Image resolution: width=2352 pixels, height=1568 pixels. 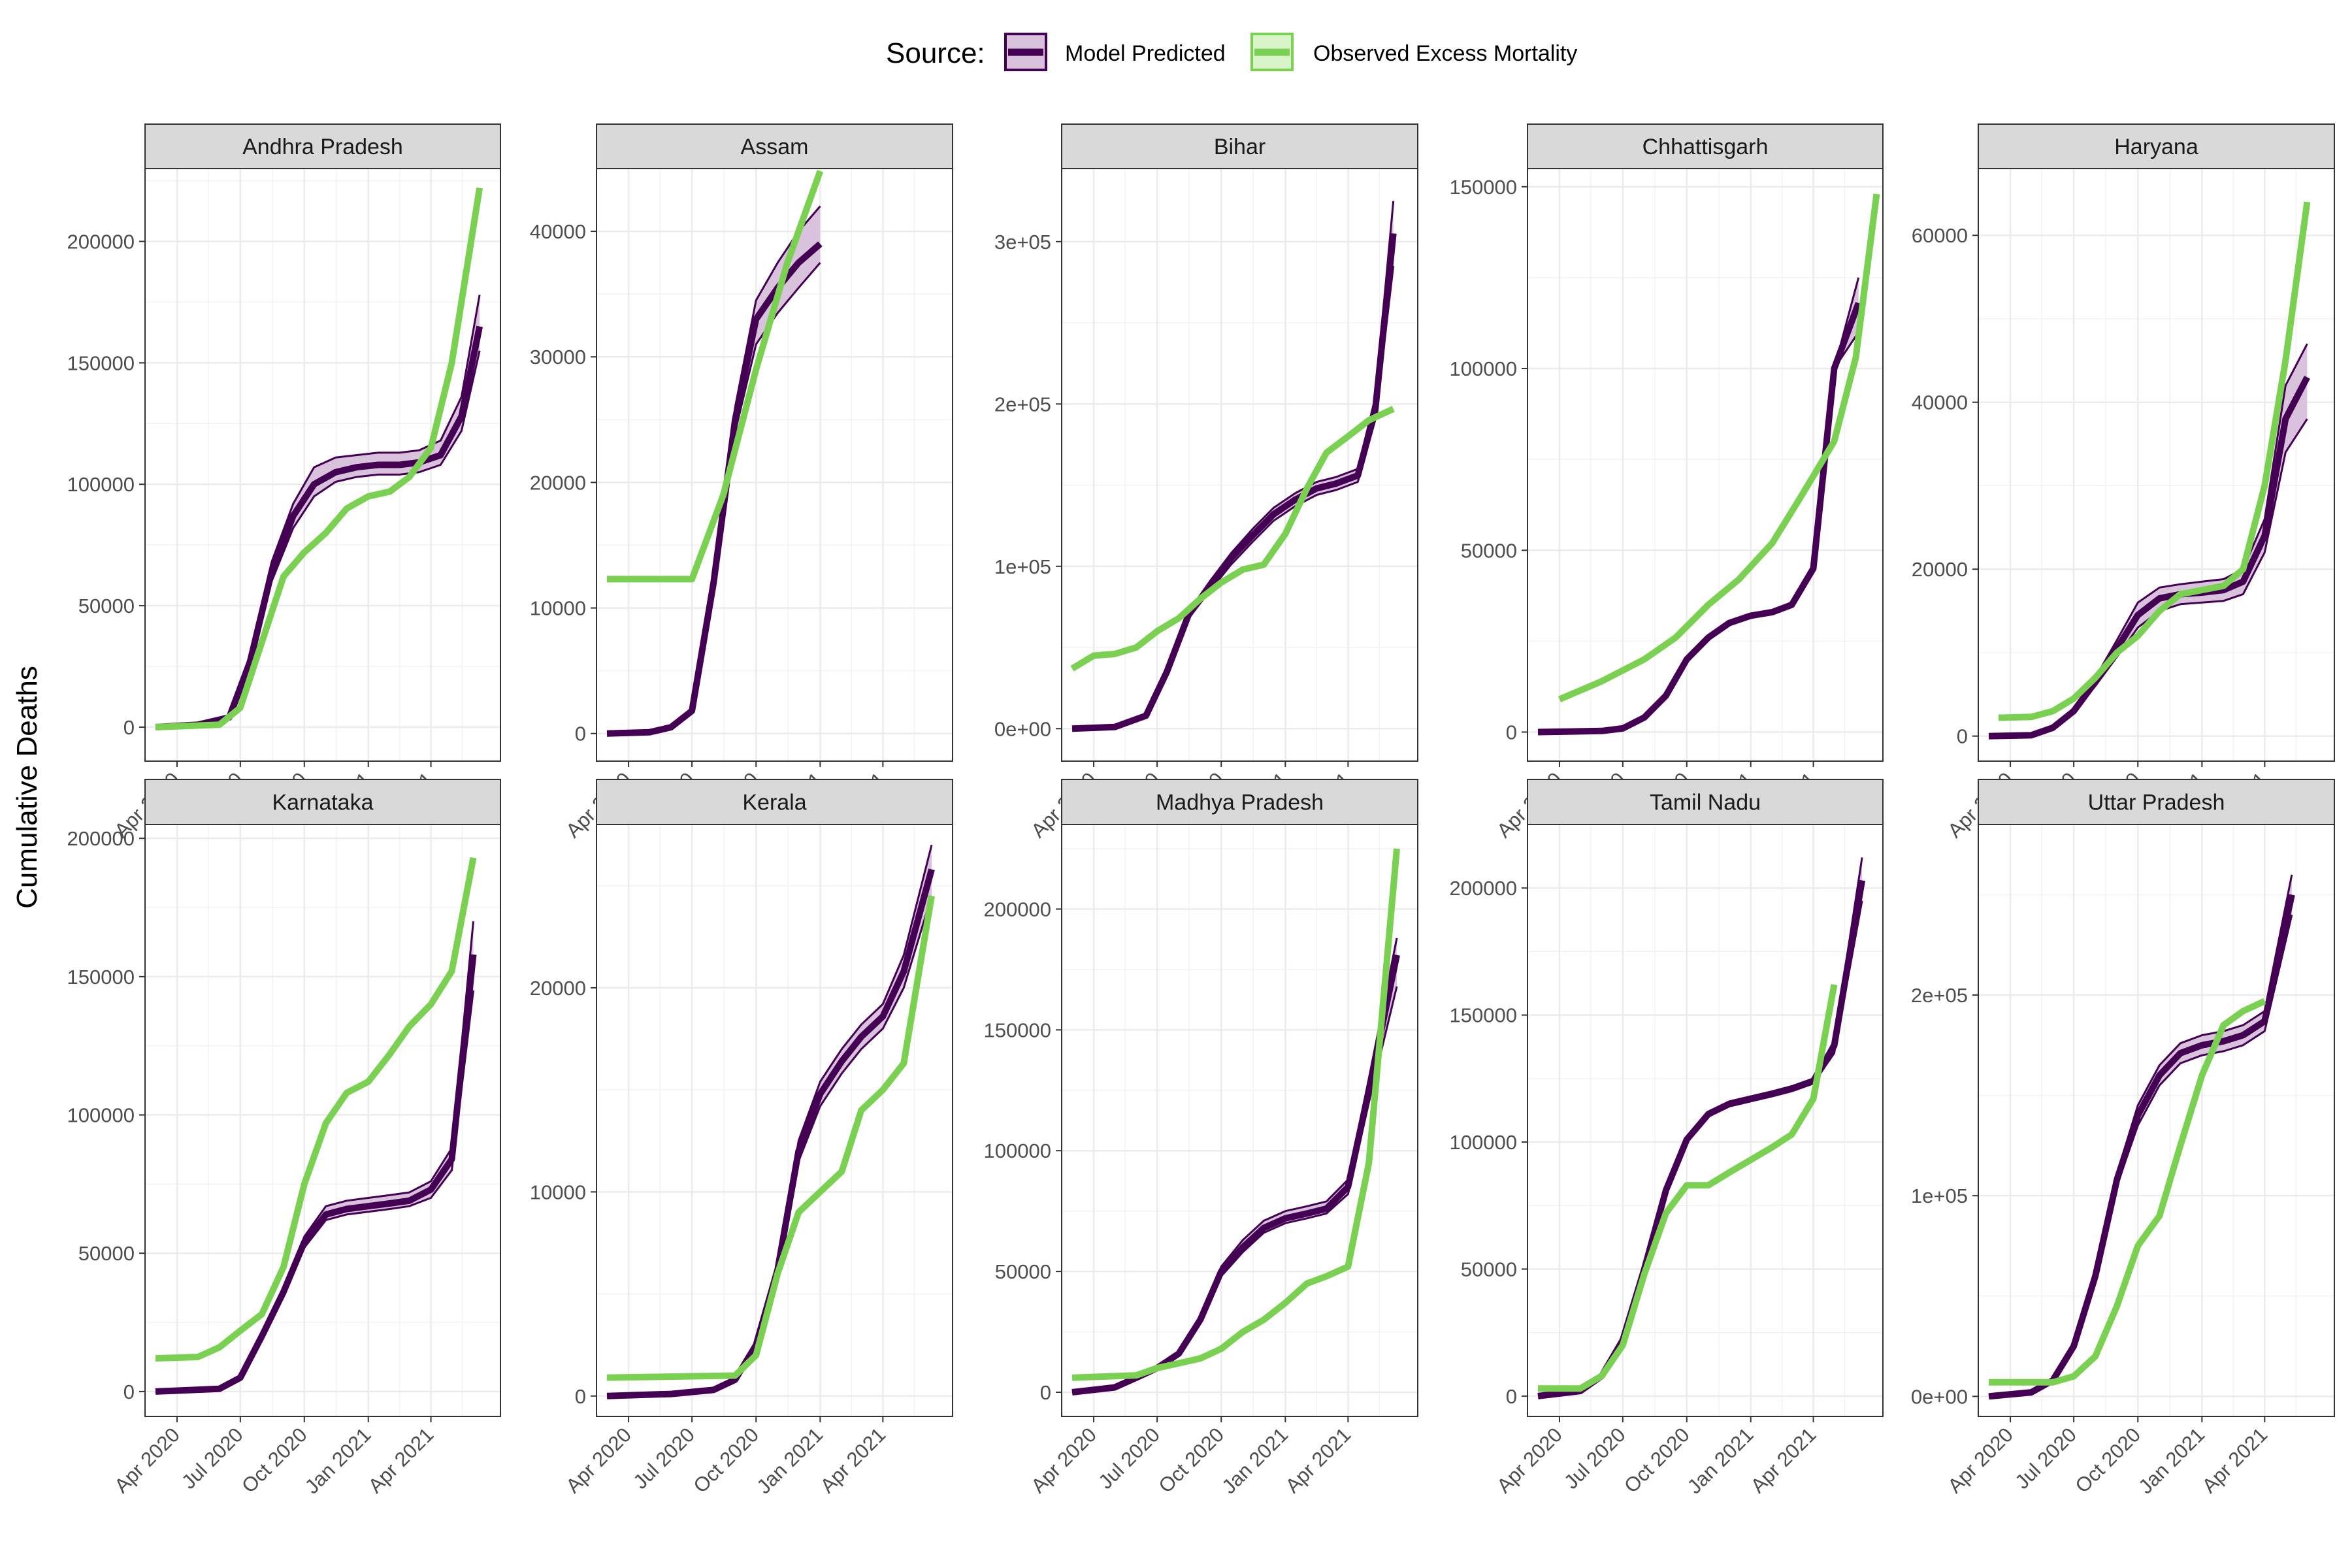 What do you see at coordinates (1025, 52) in the screenshot?
I see `legend-key-model-predicted` at bounding box center [1025, 52].